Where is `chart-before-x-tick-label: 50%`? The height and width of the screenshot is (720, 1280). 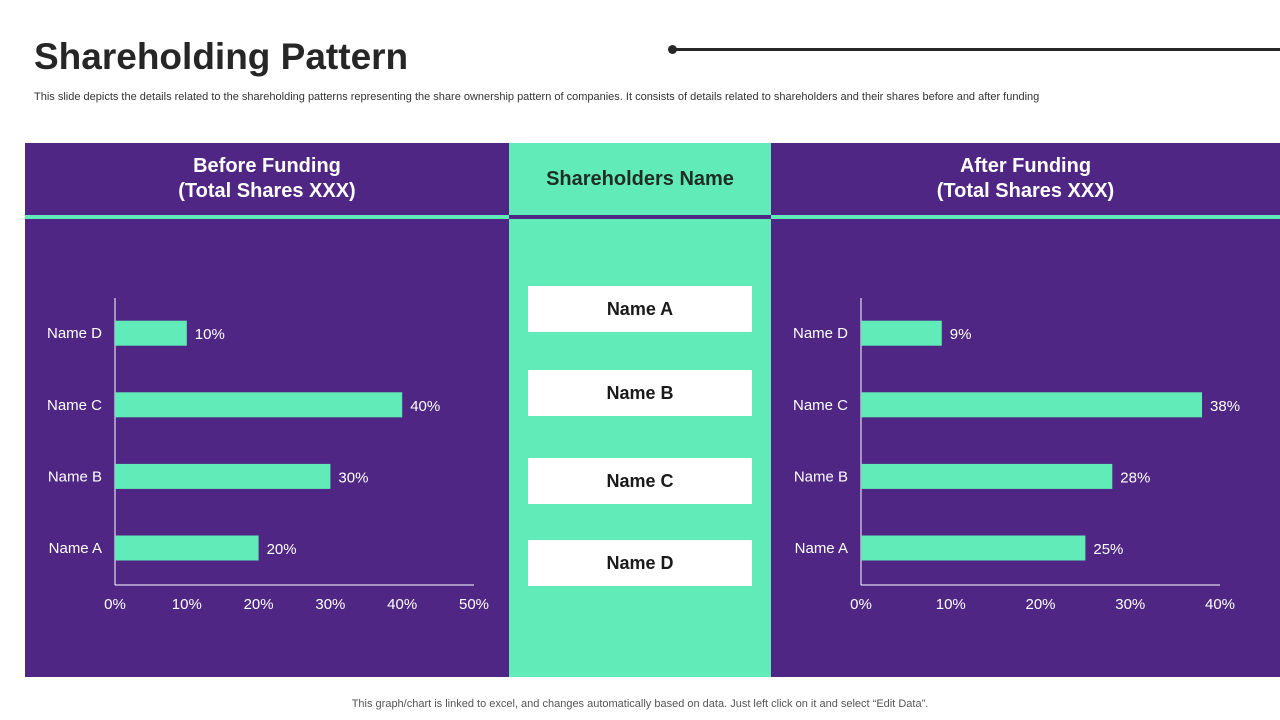
chart-before-x-tick-label: 50% is located at coordinates (474, 604).